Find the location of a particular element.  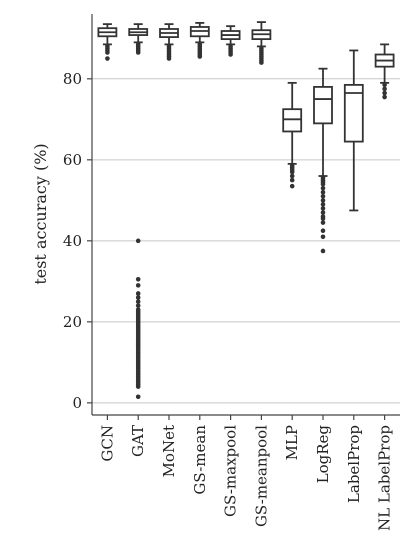

category-label: LogReg is located at coordinates (323, 454).